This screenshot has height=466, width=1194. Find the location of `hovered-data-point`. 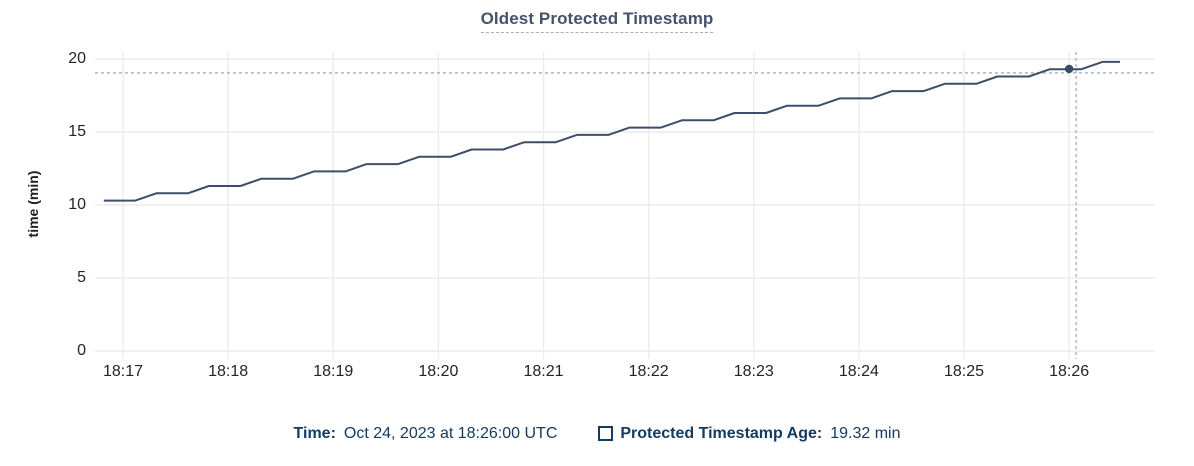

hovered-data-point is located at coordinates (1069, 69).